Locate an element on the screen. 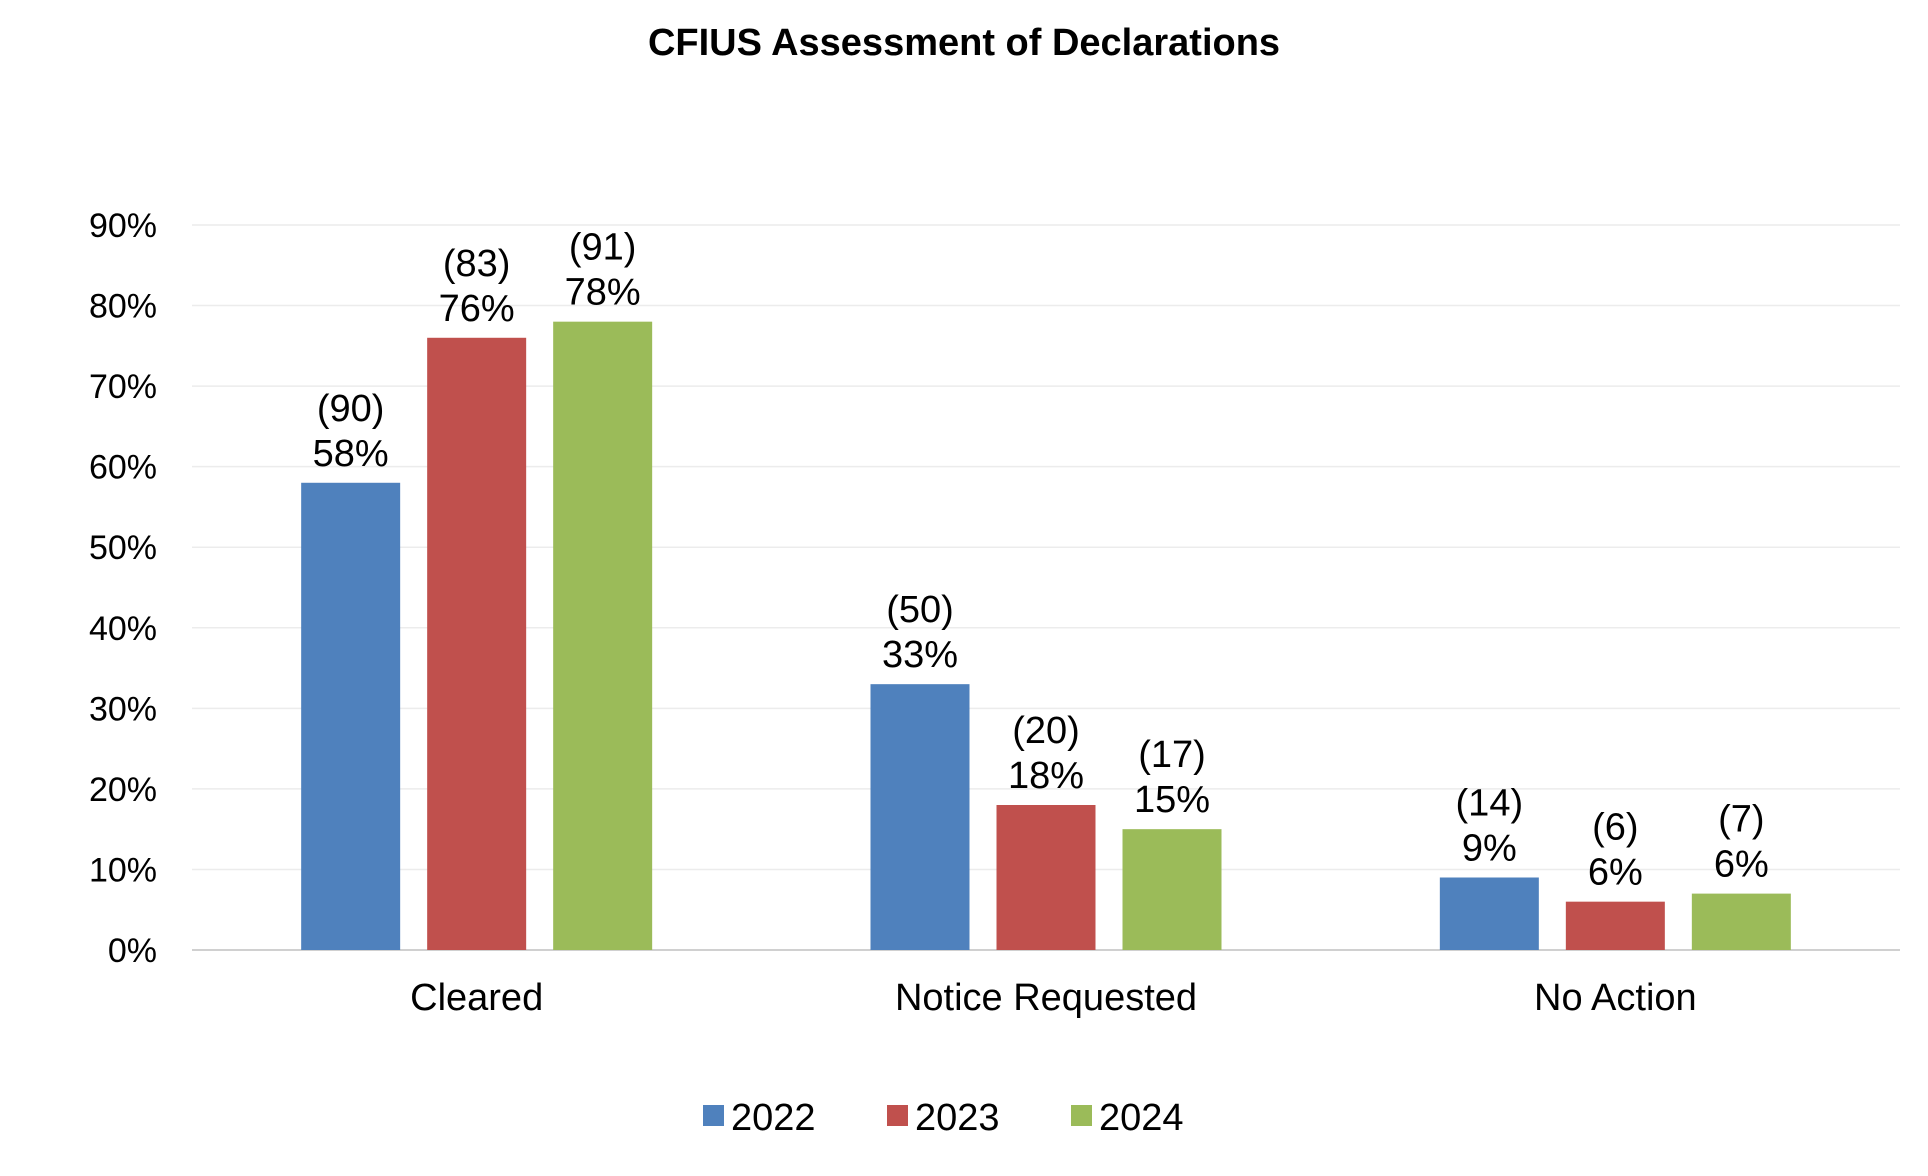 The image size is (1928, 1176). data-label-percent: 15% is located at coordinates (1172, 800).